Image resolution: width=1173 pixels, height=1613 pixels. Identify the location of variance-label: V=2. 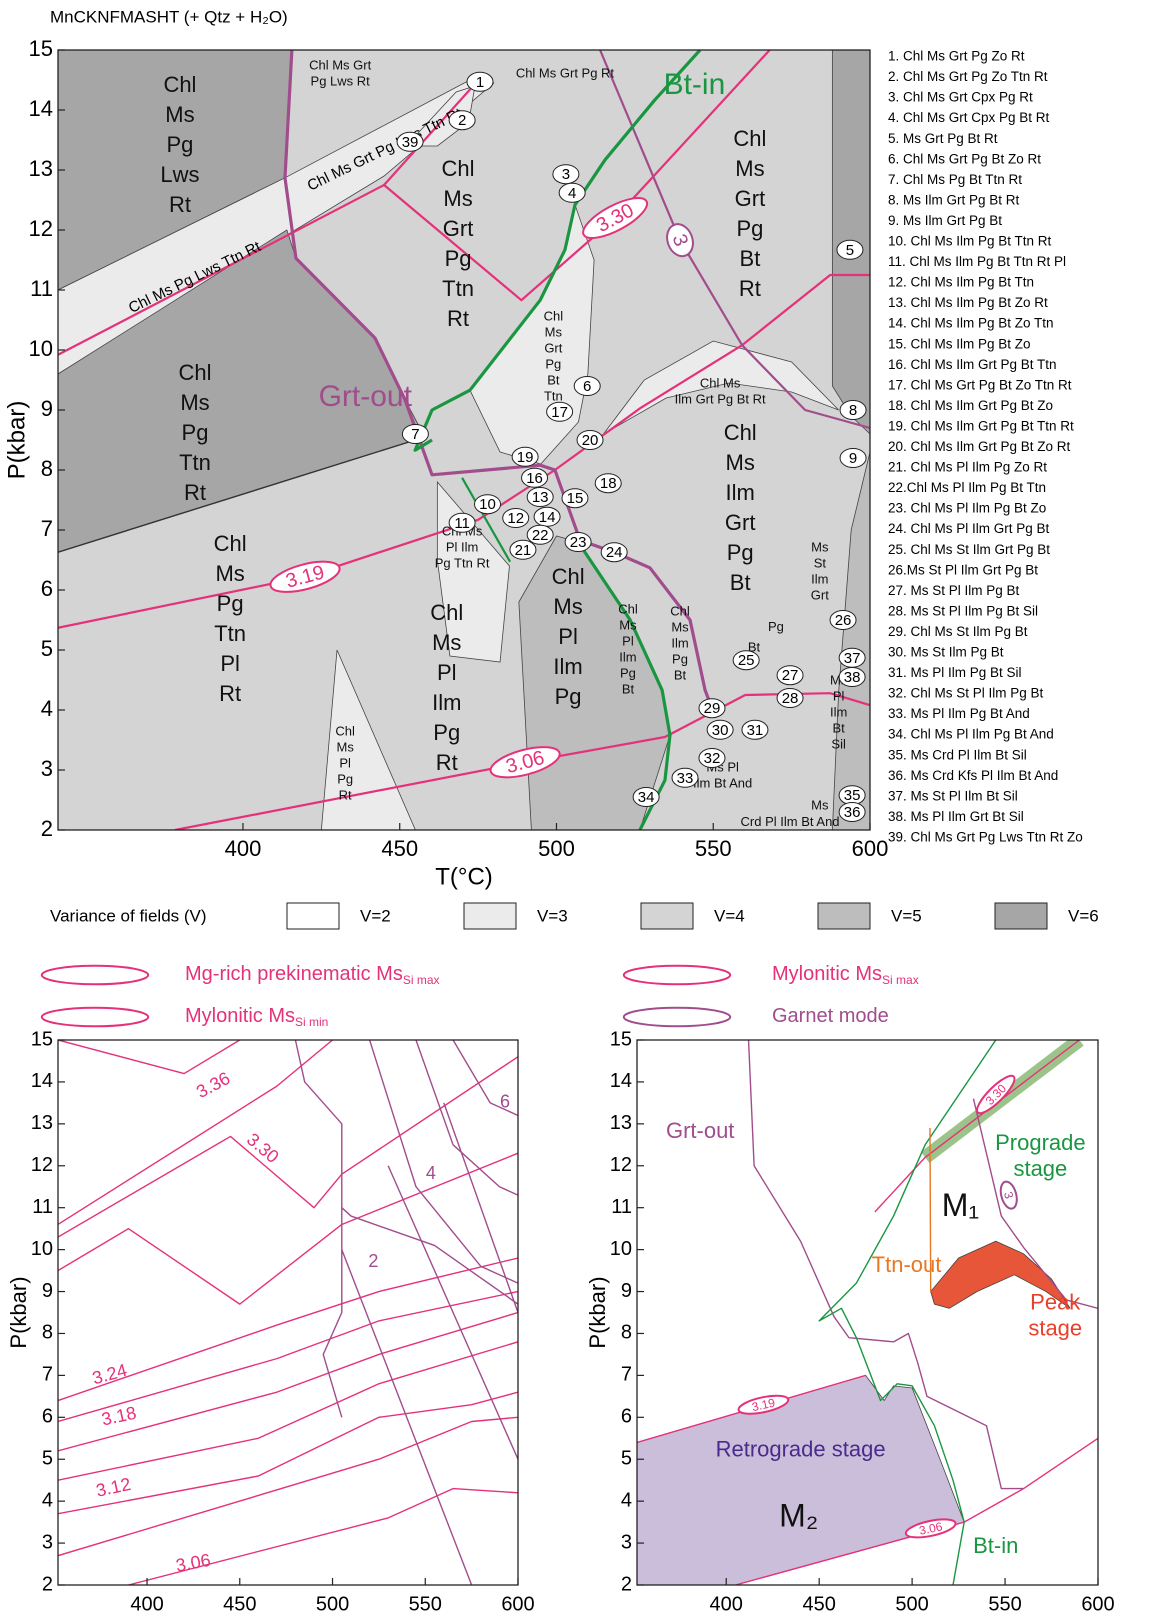
(375, 915).